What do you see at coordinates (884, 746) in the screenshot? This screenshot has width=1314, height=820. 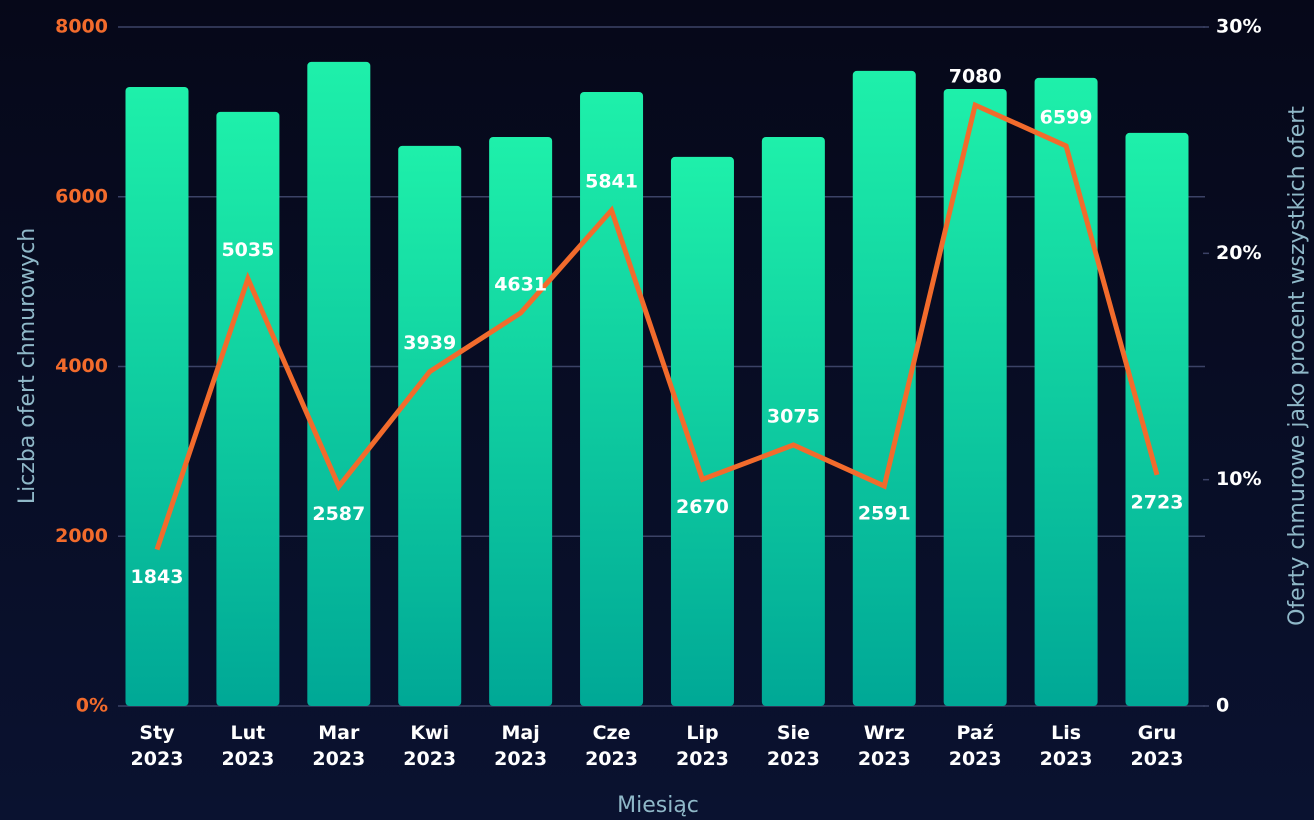 I see `x-tick-label: Wrz 2023` at bounding box center [884, 746].